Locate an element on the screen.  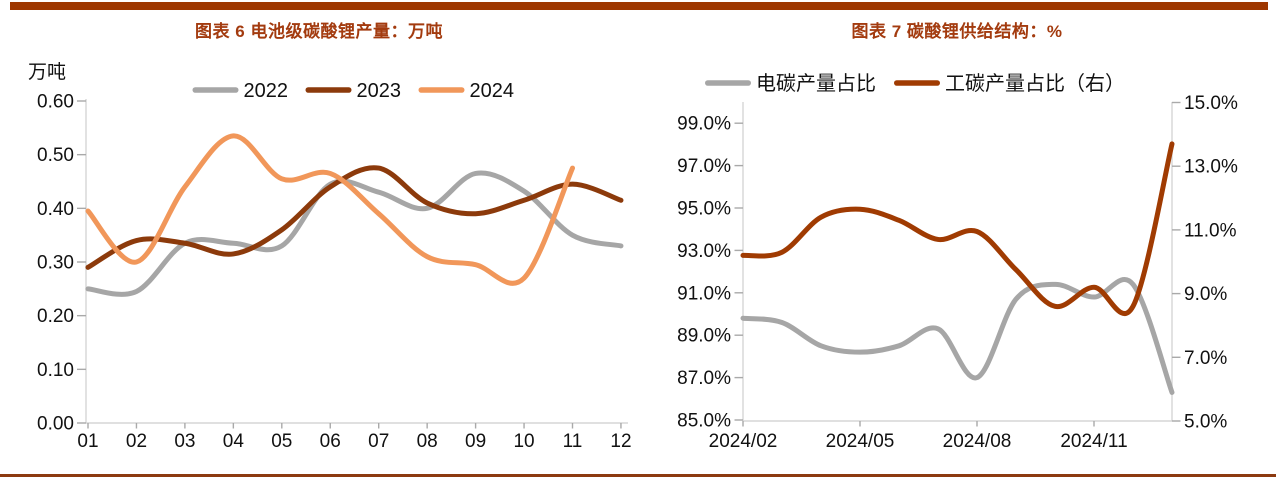
right-y-tick-label: 13.0% is located at coordinates (1211, 167).